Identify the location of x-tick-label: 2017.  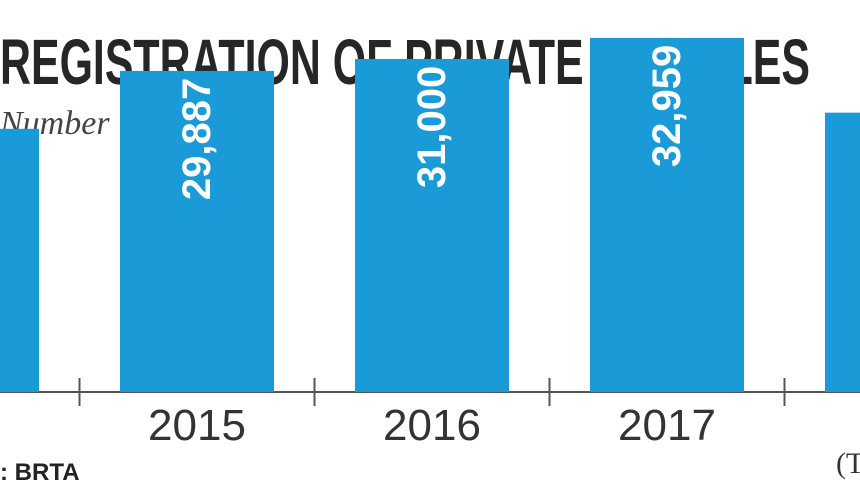
(667, 425).